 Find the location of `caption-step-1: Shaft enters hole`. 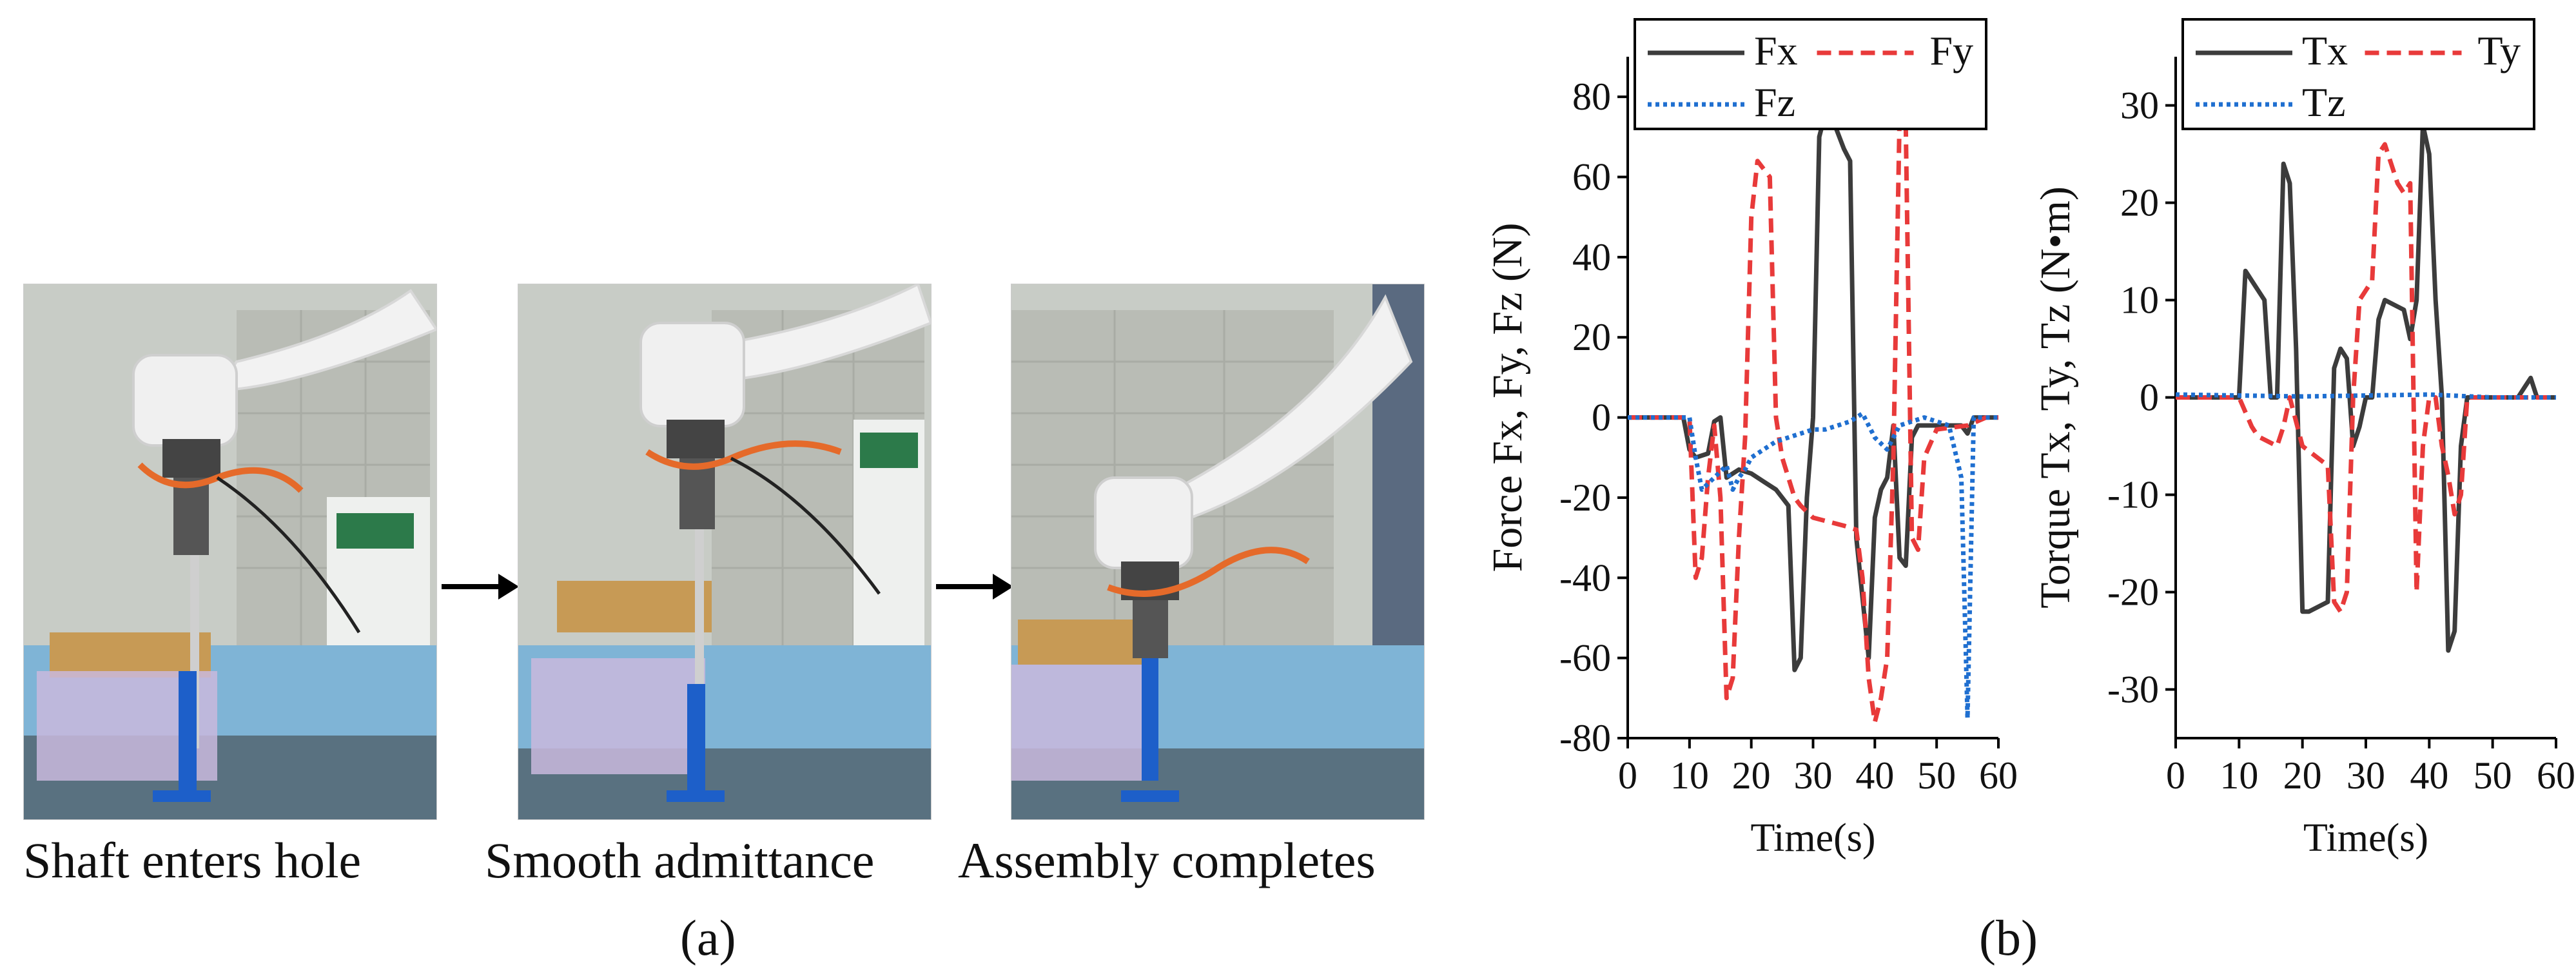

caption-step-1: Shaft enters hole is located at coordinates (192, 860).